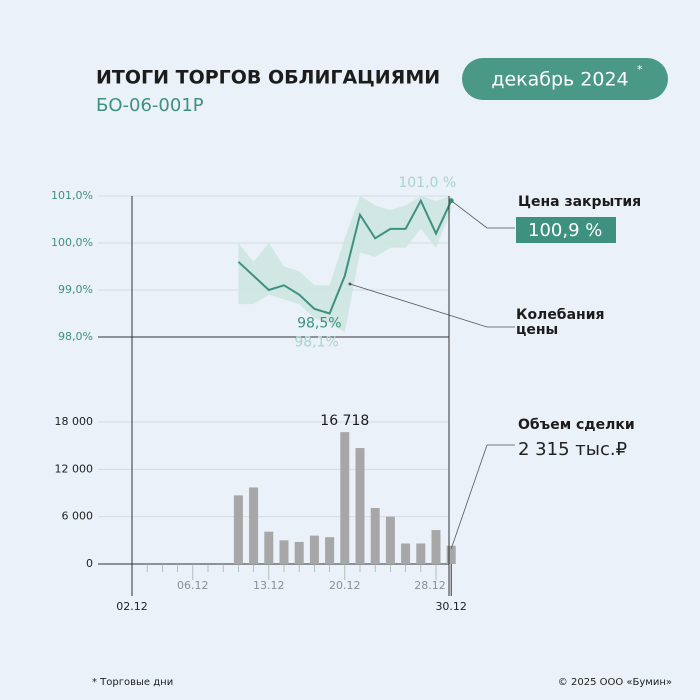 Image resolution: width=700 pixels, height=700 pixels. Describe the element at coordinates (74, 421) in the screenshot. I see `y-tick-label: 18 000` at that location.